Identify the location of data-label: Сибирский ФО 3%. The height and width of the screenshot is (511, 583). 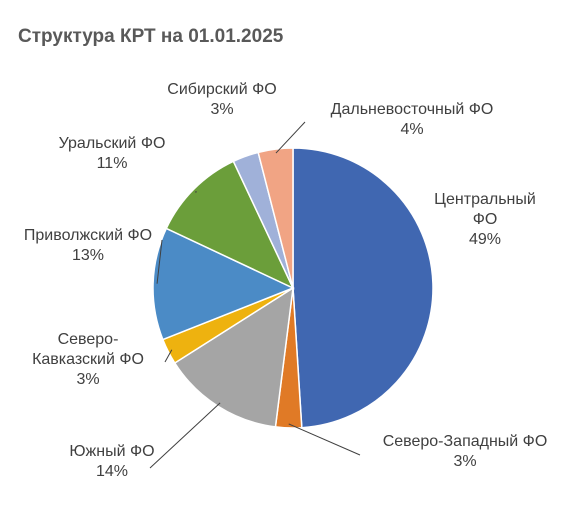
(222, 100).